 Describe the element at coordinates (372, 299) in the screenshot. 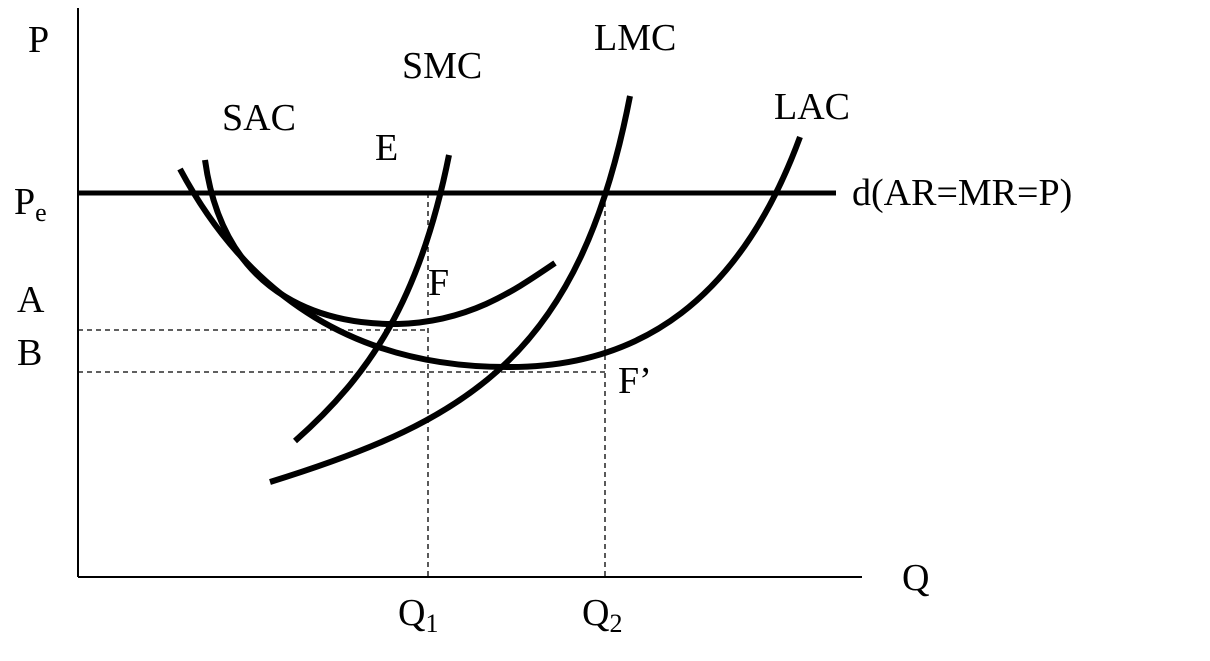

I see `smc-curve` at that location.